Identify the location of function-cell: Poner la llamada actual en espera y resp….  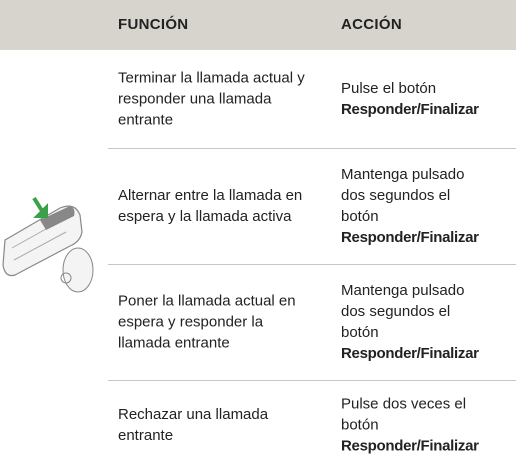
(207, 322).